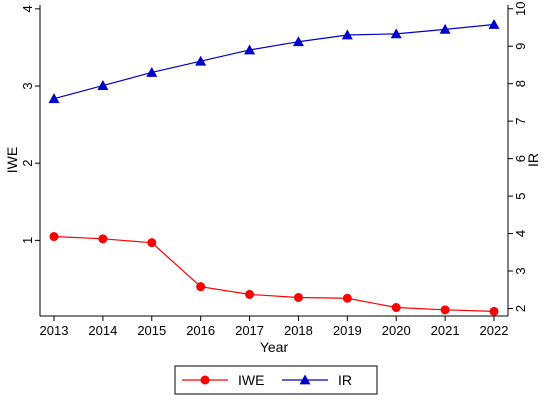 The width and height of the screenshot is (550, 400). I want to click on y-left-tick-label: 1, so click(27, 240).